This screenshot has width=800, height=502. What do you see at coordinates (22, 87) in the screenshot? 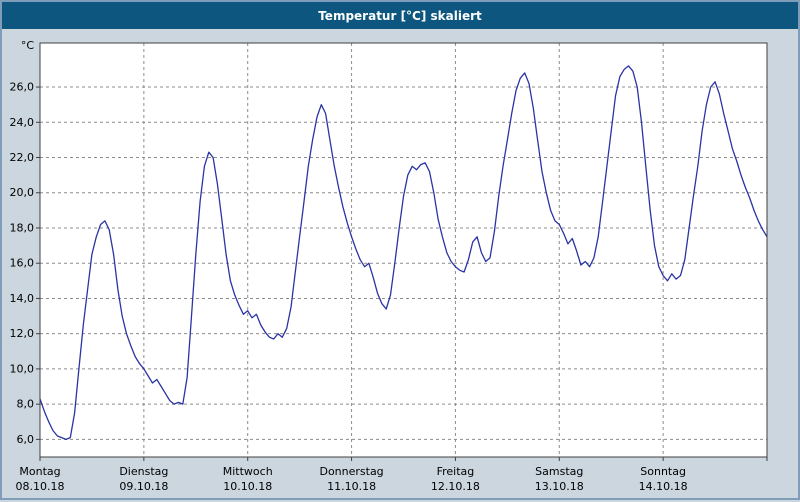
I see `y-tick-label: 26,0` at bounding box center [22, 87].